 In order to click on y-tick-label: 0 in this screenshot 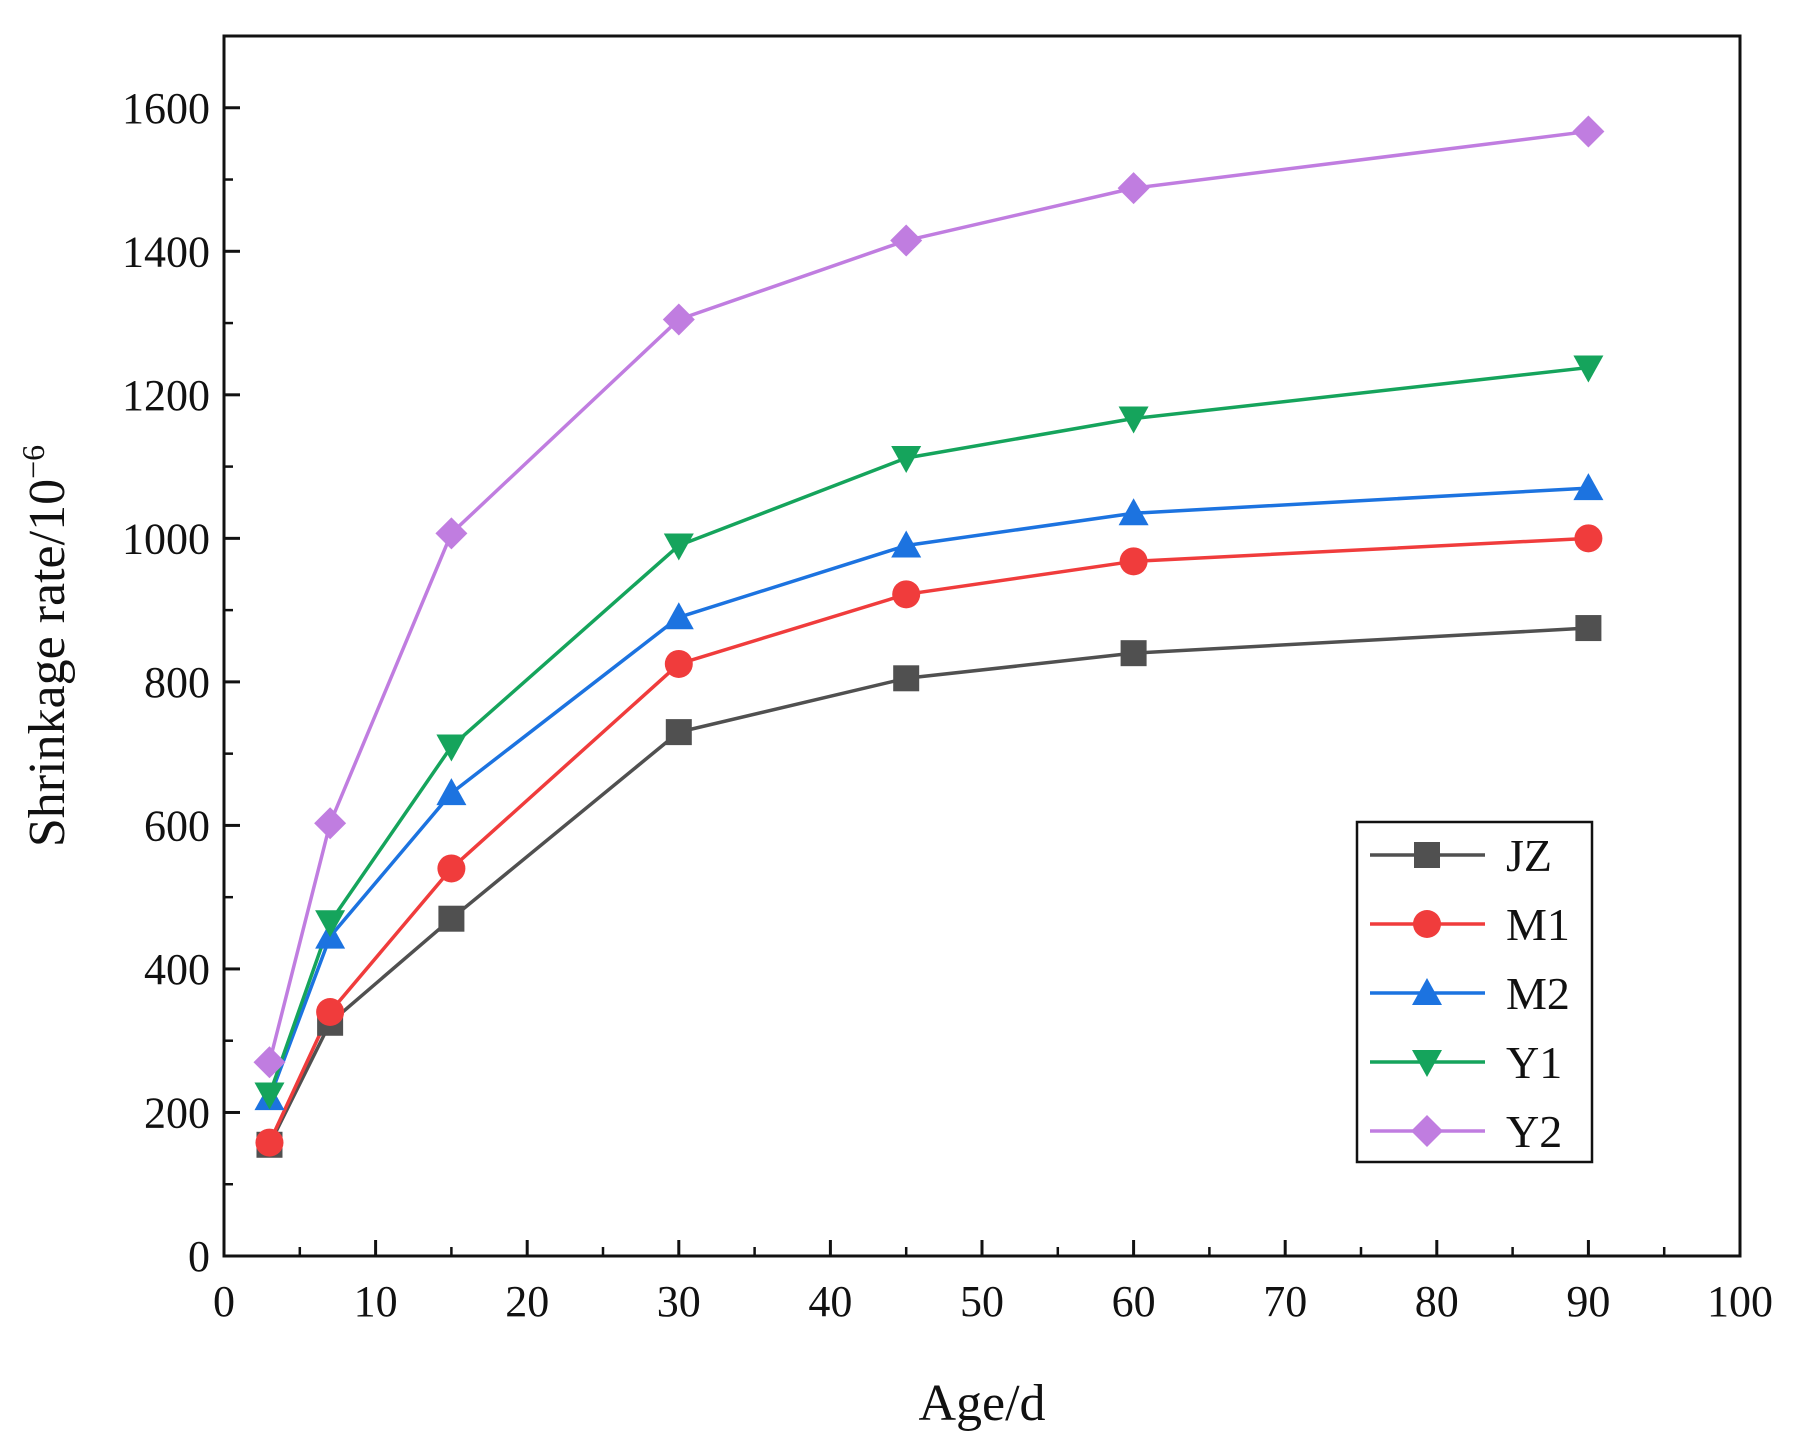, I will do `click(199, 1256)`.